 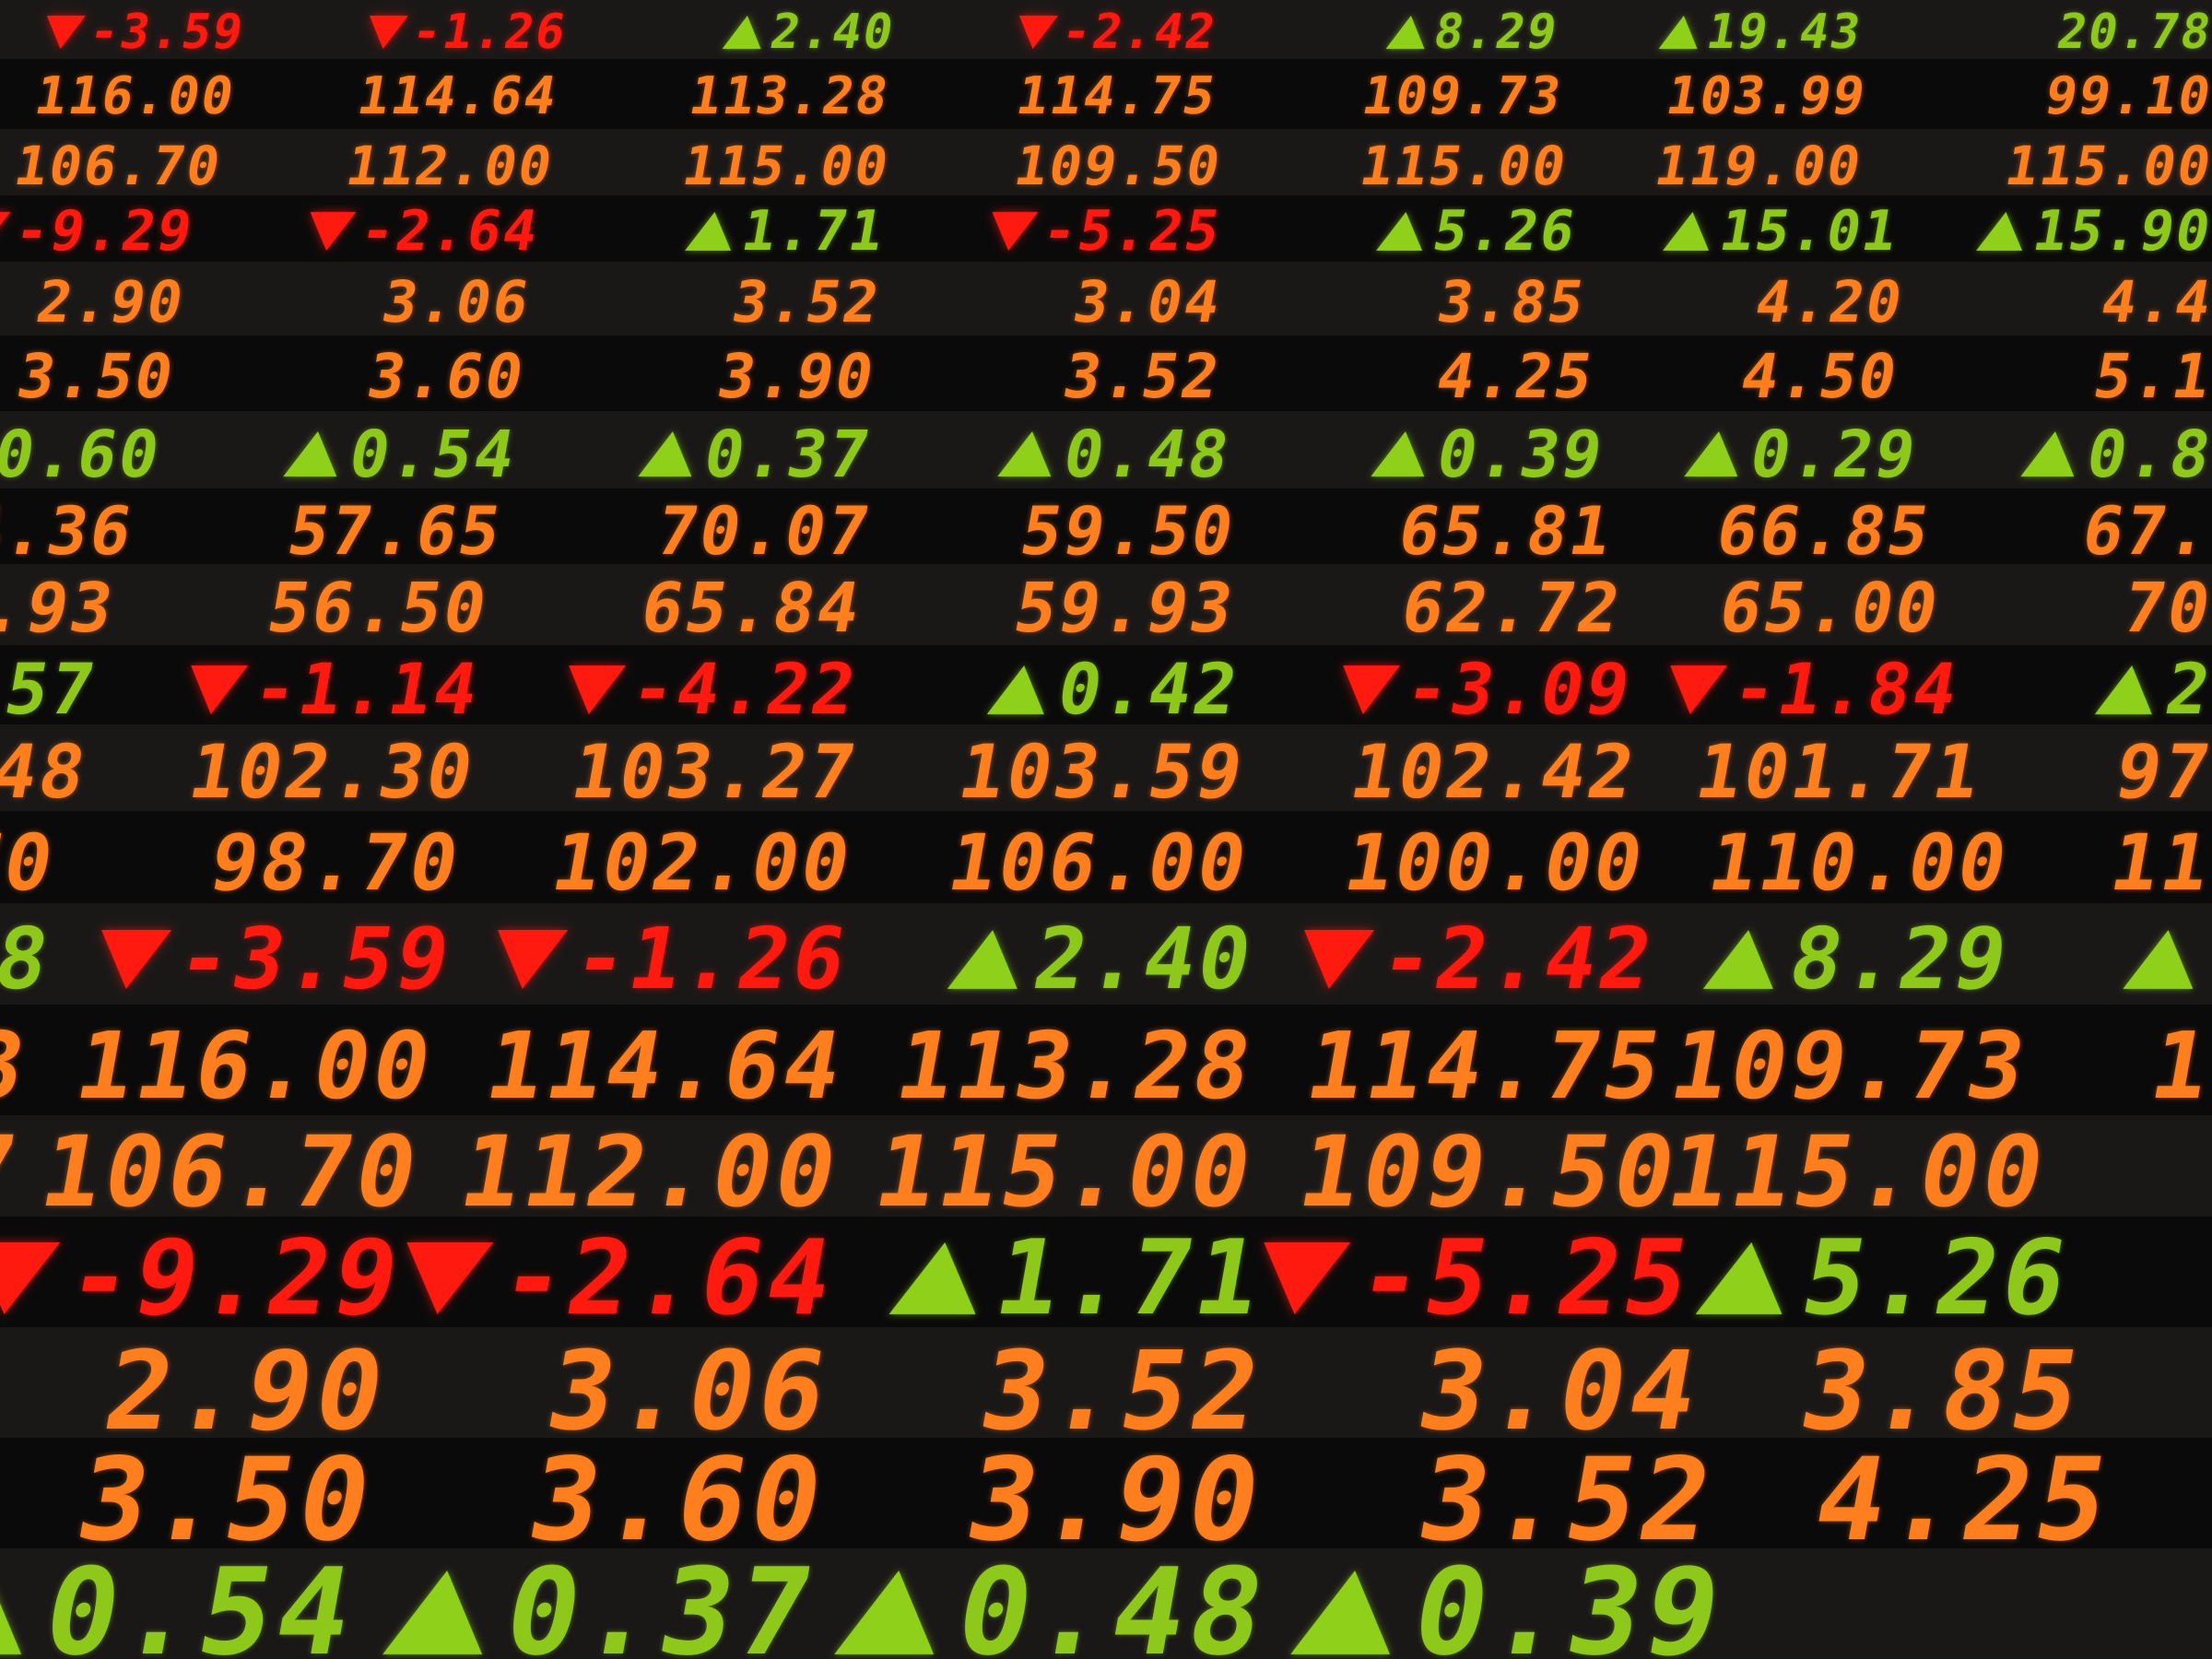 I want to click on price-value: 70.07, so click(x=763, y=531).